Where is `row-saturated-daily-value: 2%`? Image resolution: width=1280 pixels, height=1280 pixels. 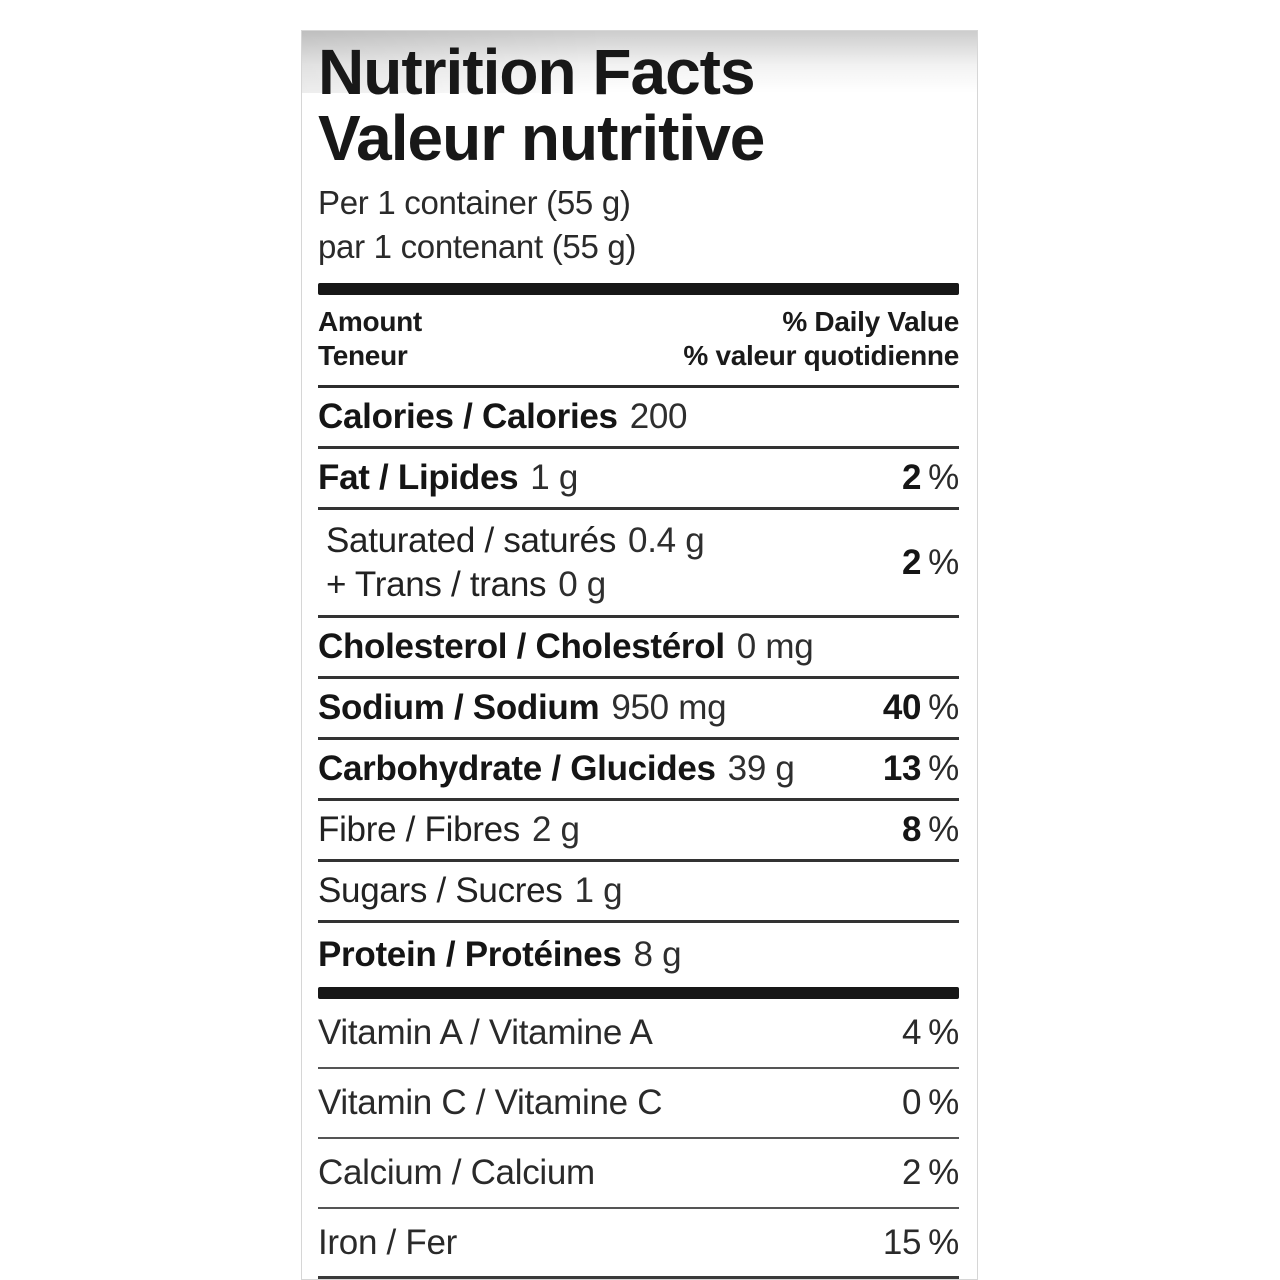 row-saturated-daily-value: 2% is located at coordinates (922, 563).